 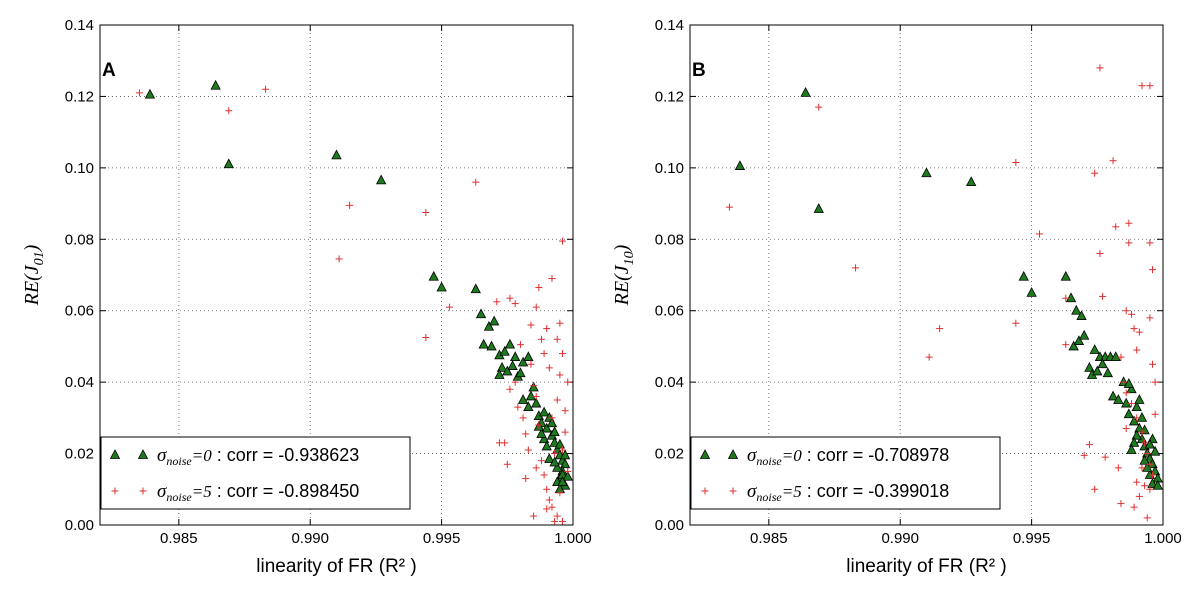 What do you see at coordinates (699, 70) in the screenshot?
I see `panel-letter: B` at bounding box center [699, 70].